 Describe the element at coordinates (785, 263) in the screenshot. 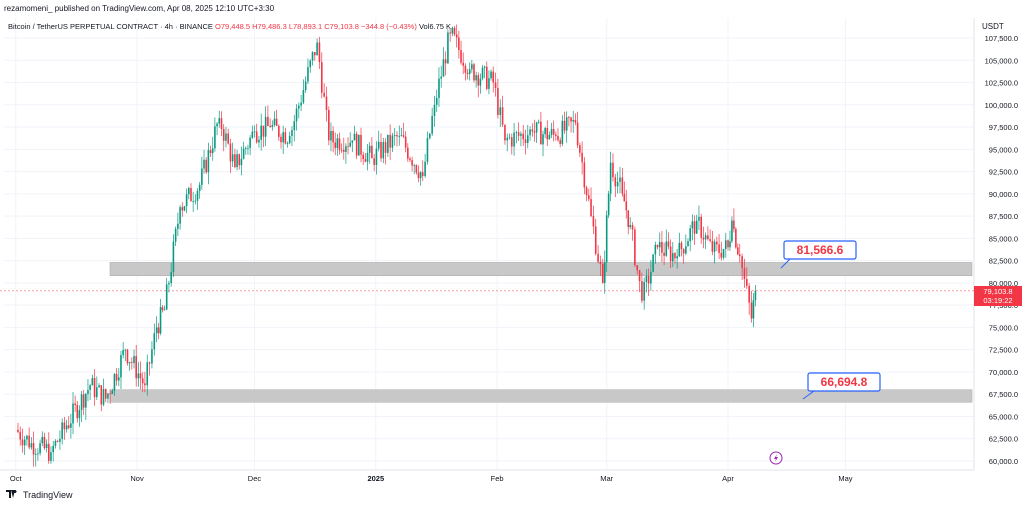

I see `callout-pointer` at that location.